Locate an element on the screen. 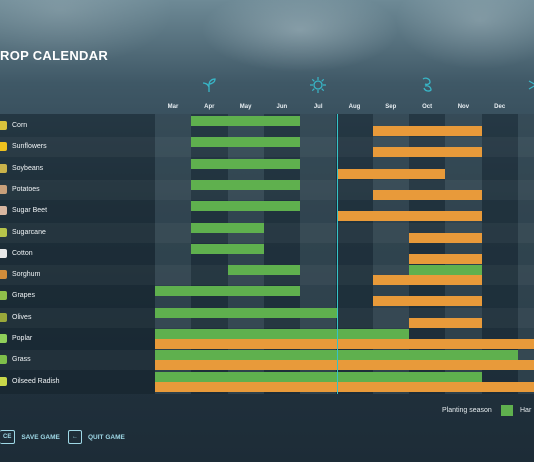 This screenshot has height=462, width=534. crop-name: Sugar Beet is located at coordinates (30, 211).